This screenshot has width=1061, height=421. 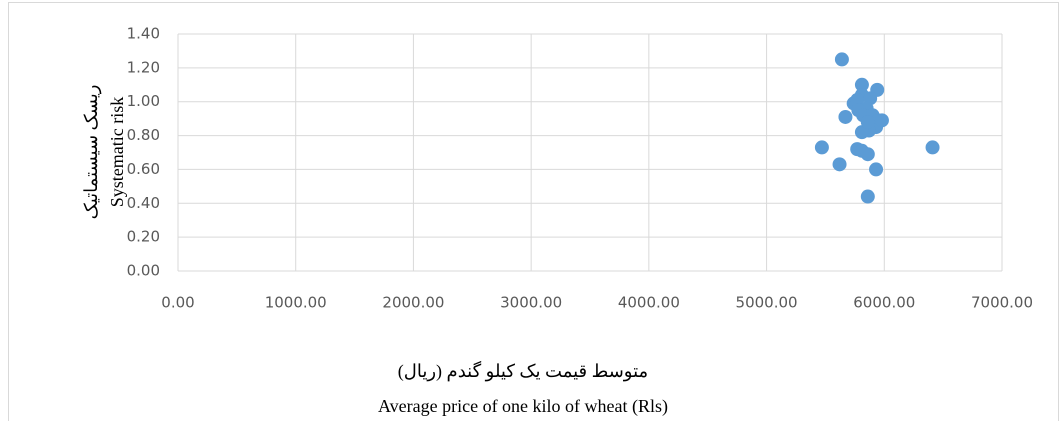 I want to click on x-tick-label: 3000.00, so click(x=531, y=303).